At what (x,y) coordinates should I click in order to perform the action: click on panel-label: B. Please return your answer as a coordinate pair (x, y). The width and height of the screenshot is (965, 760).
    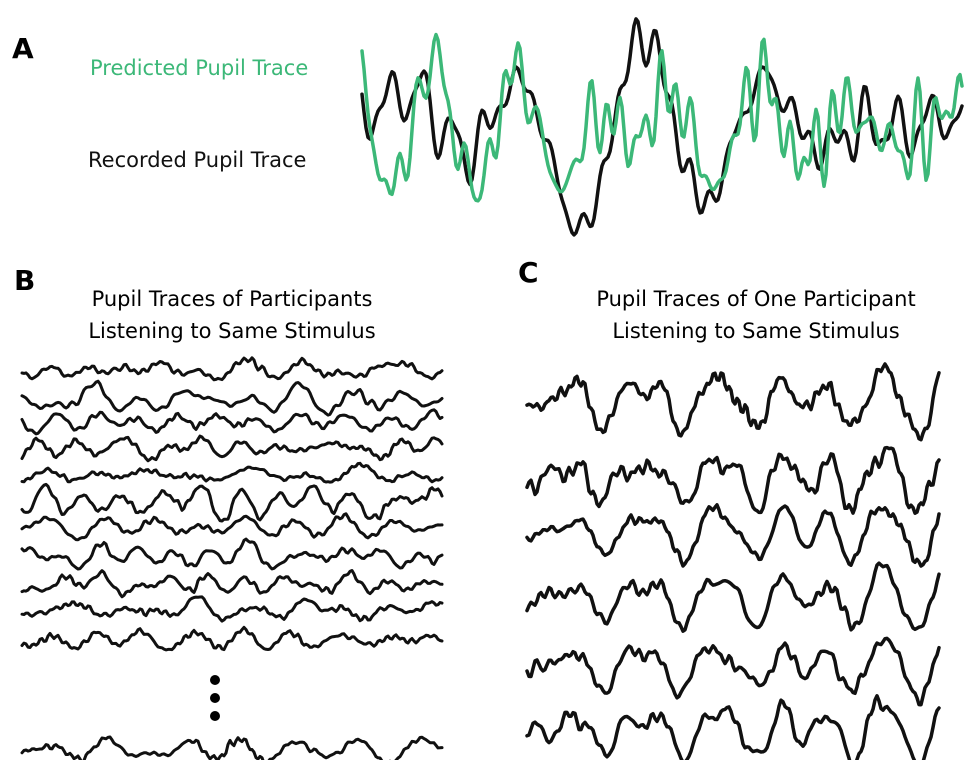
    Looking at the image, I should click on (24, 280).